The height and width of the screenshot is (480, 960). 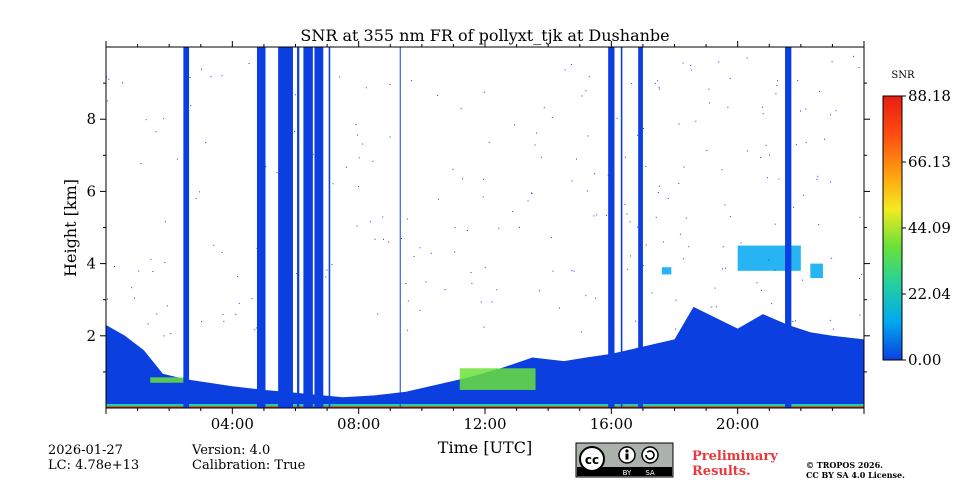 I want to click on sa-icon, so click(x=650, y=455).